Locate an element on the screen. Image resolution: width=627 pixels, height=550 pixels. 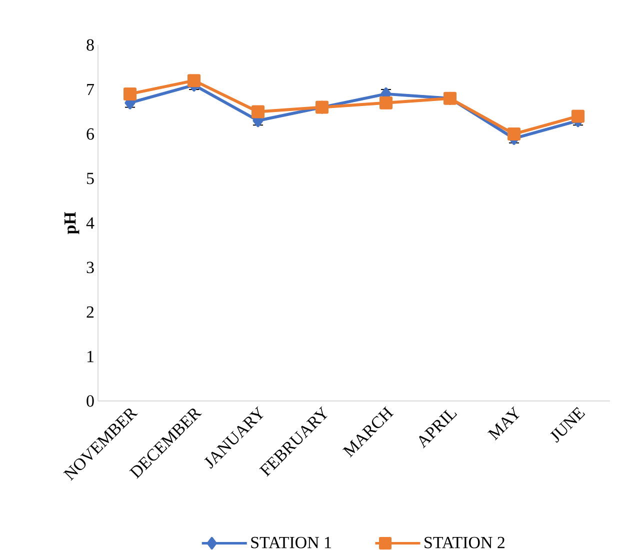
y-tick-label: 7 is located at coordinates (90, 90).